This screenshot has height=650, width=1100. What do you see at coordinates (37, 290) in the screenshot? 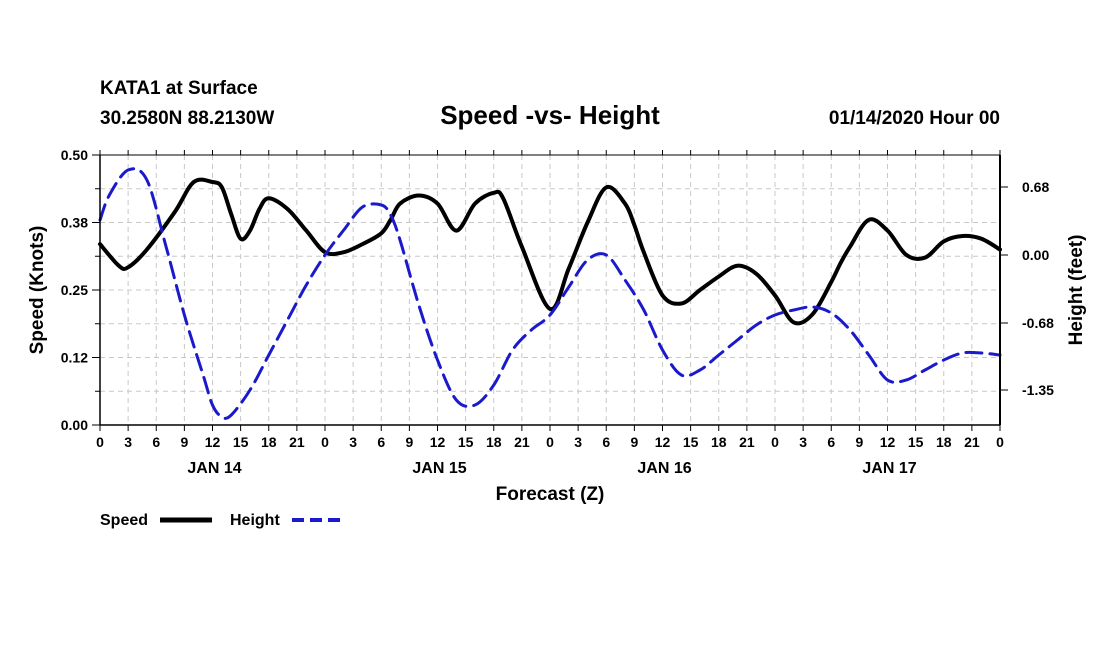
I see `y-axis-label: Speed (Knots)` at bounding box center [37, 290].